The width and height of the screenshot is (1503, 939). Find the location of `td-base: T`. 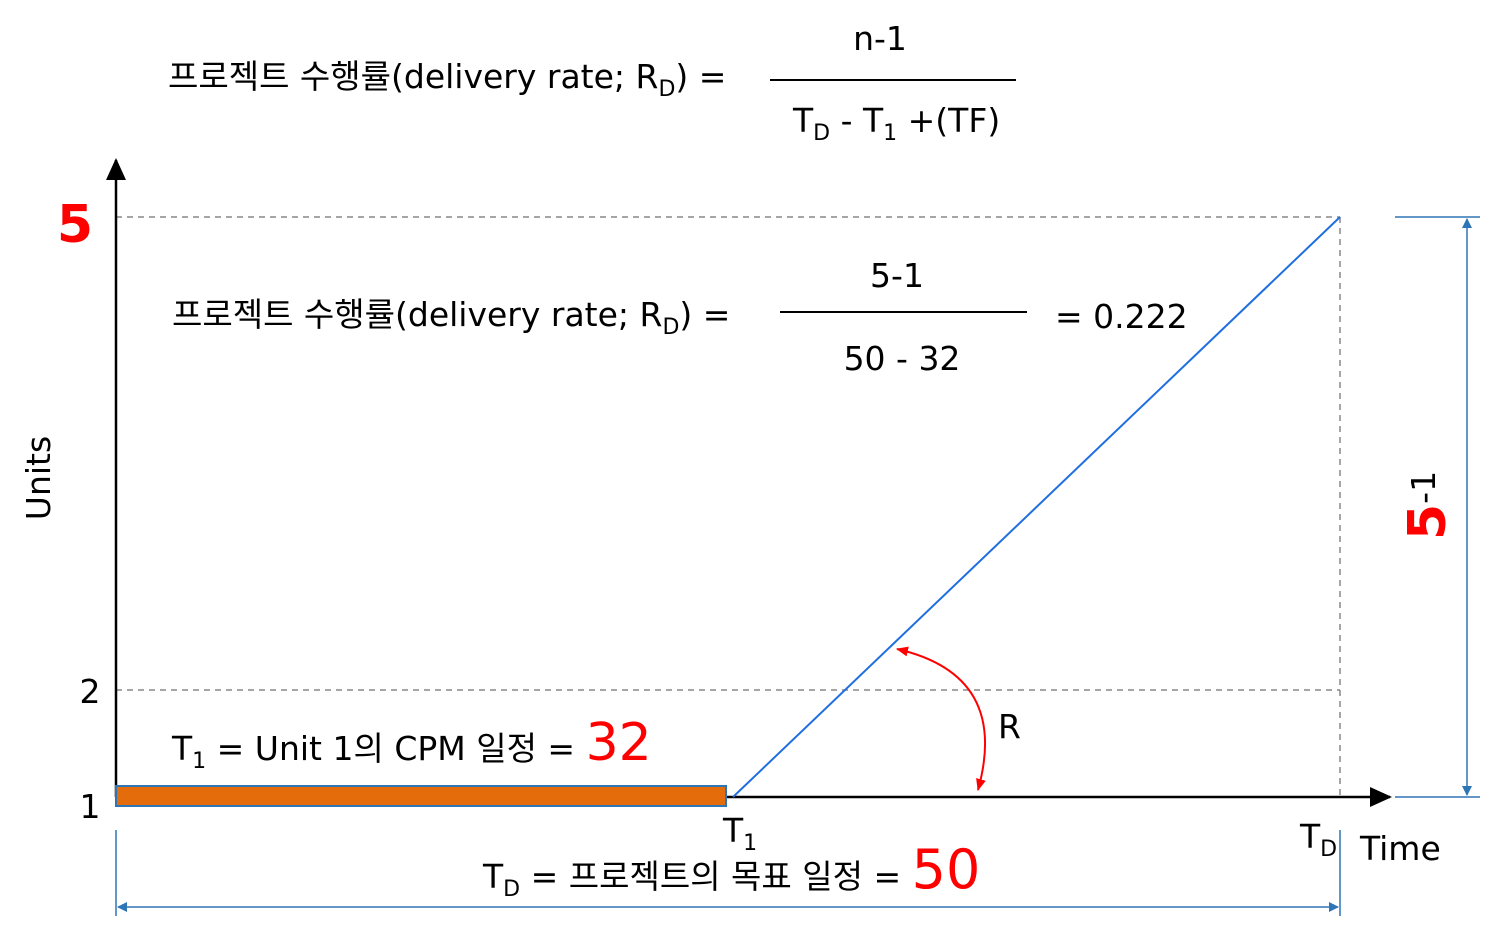

td-base: T is located at coordinates (1310, 836).